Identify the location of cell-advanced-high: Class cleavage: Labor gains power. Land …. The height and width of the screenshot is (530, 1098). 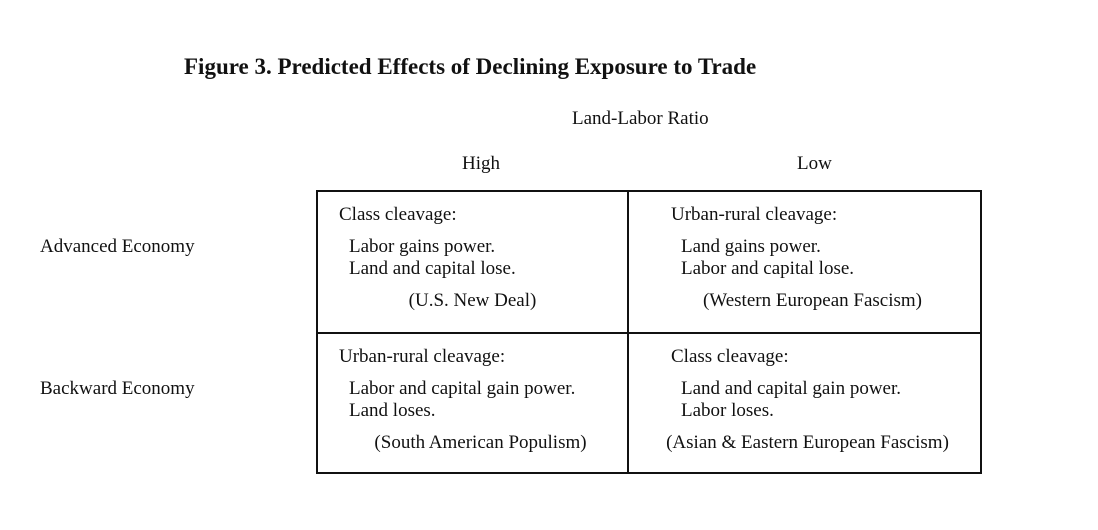
(473, 263).